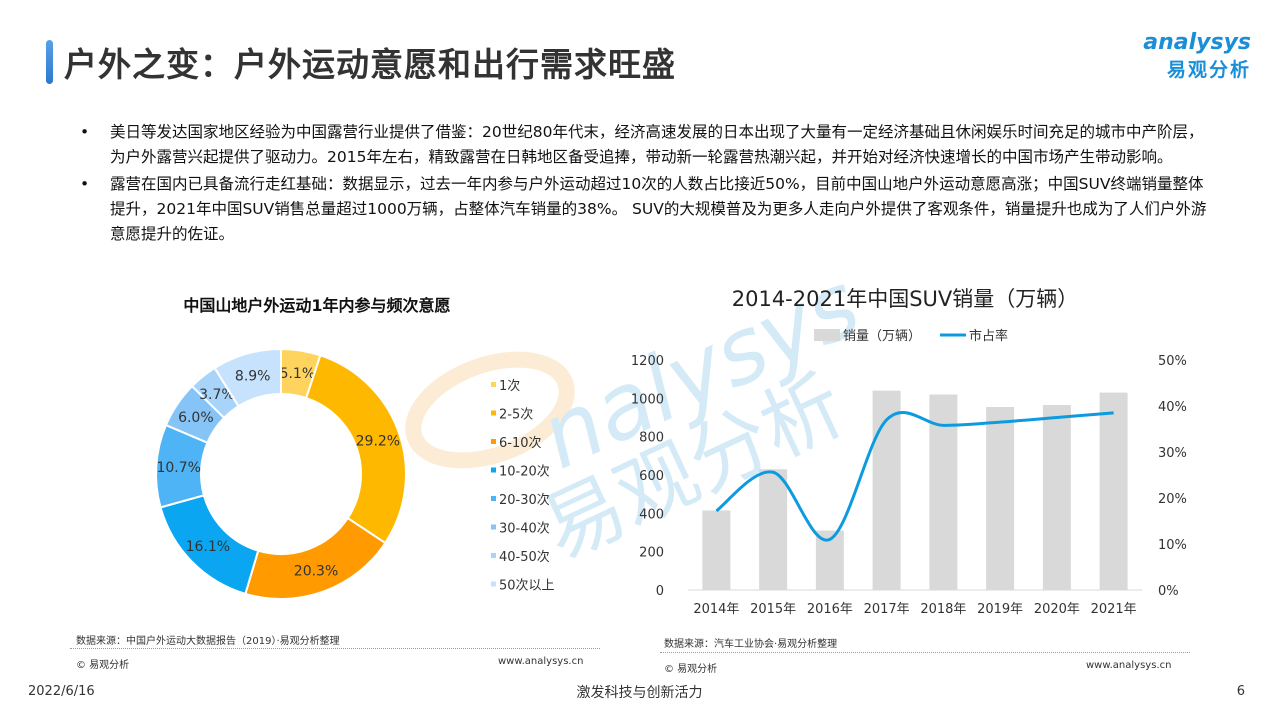  I want to click on legend-label: 10-20次, so click(524, 472).